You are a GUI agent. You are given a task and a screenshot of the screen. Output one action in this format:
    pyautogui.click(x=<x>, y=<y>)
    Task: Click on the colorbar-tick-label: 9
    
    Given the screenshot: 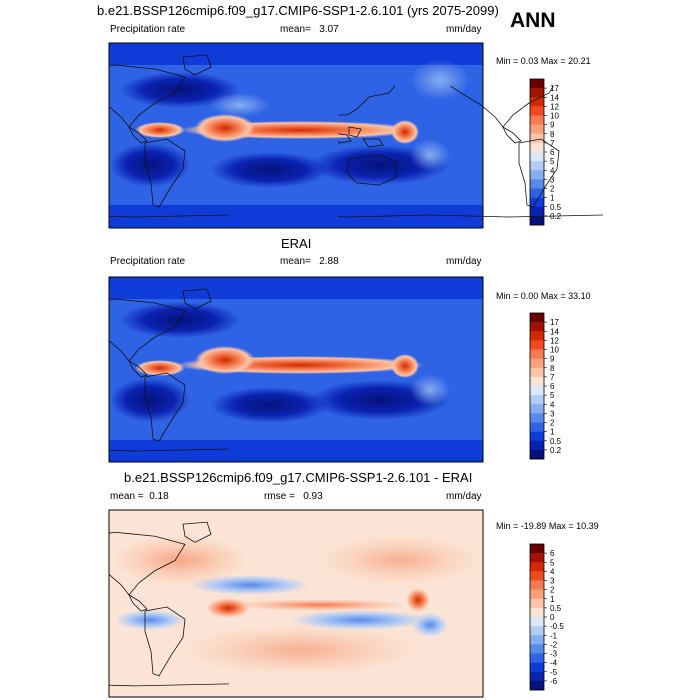 What is the action you would take?
    pyautogui.click(x=552, y=359)
    